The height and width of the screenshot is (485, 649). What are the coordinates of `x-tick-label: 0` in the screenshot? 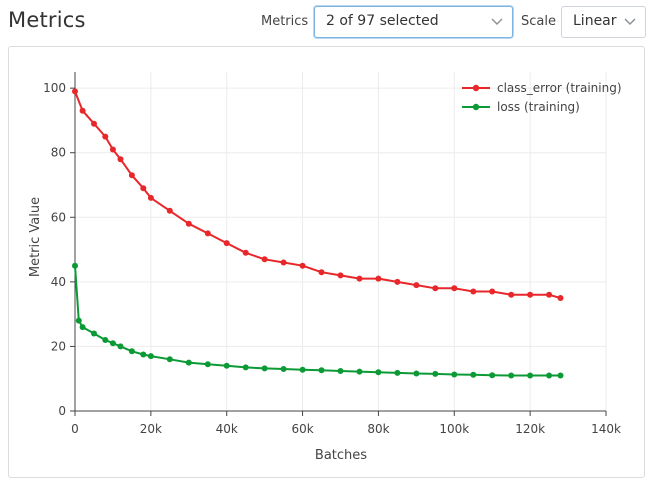 It's located at (75, 429).